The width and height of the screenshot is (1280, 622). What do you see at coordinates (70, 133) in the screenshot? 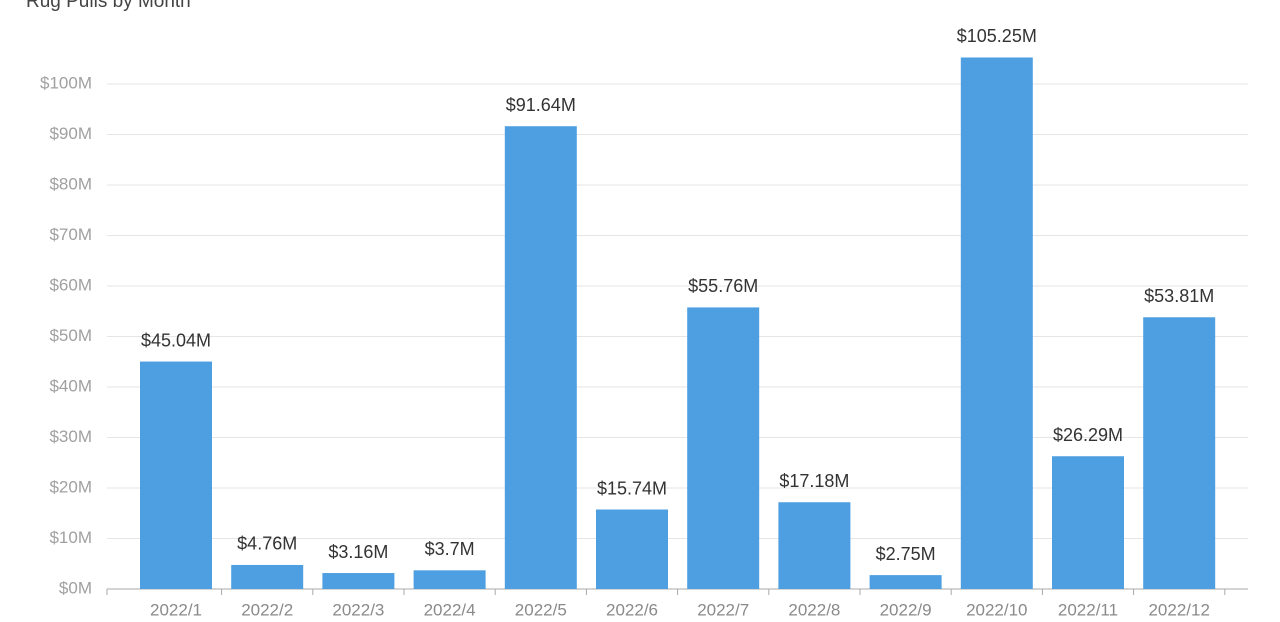
I see `y-tick-label: $90M` at bounding box center [70, 133].